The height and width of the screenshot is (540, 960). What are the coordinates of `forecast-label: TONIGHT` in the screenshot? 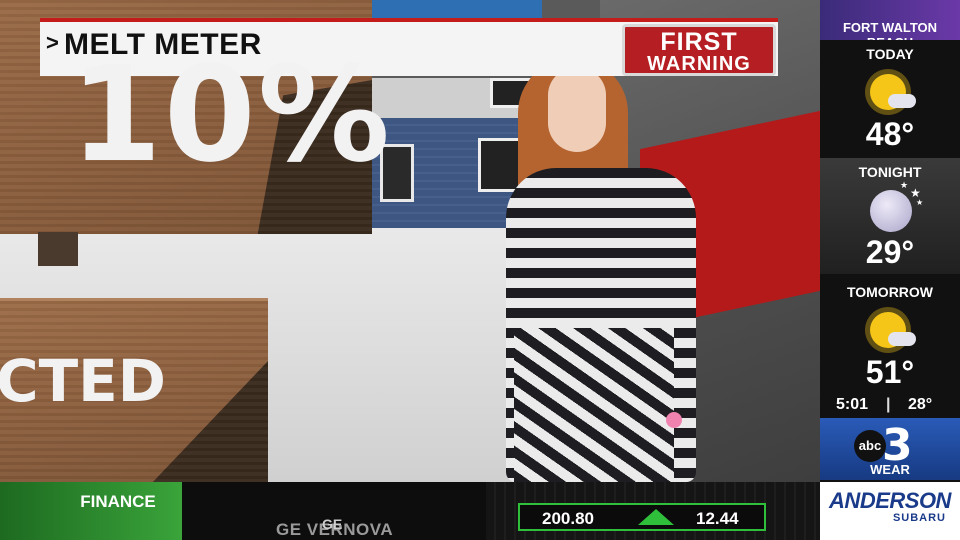 It's located at (890, 172).